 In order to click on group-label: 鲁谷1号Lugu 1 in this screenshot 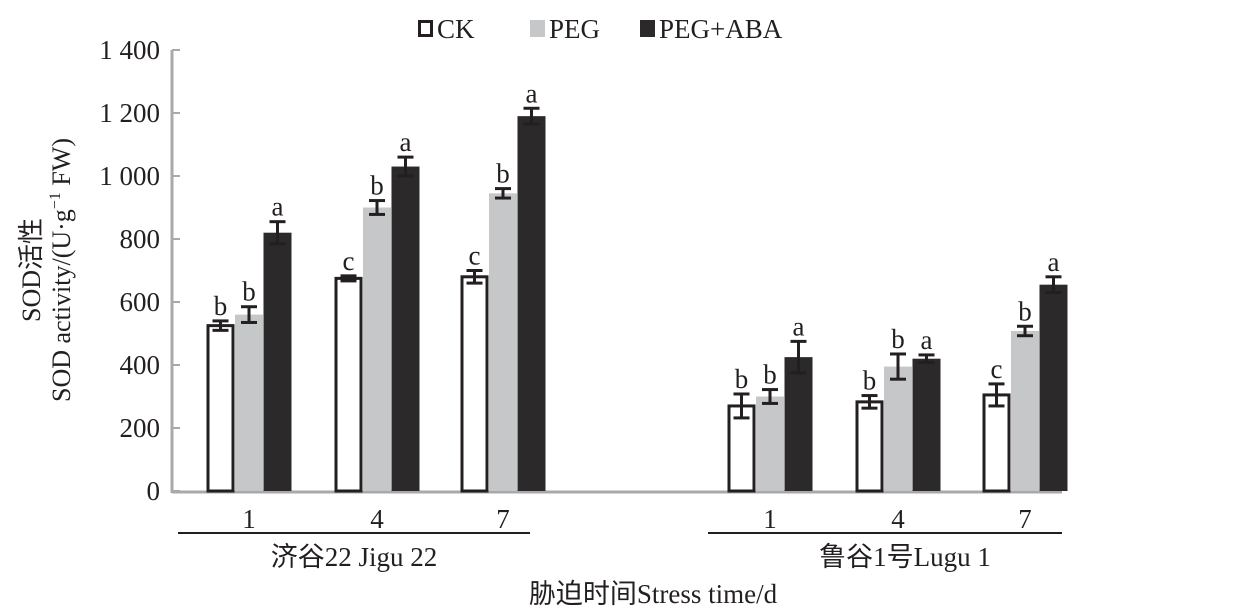, I will do `click(905, 557)`.